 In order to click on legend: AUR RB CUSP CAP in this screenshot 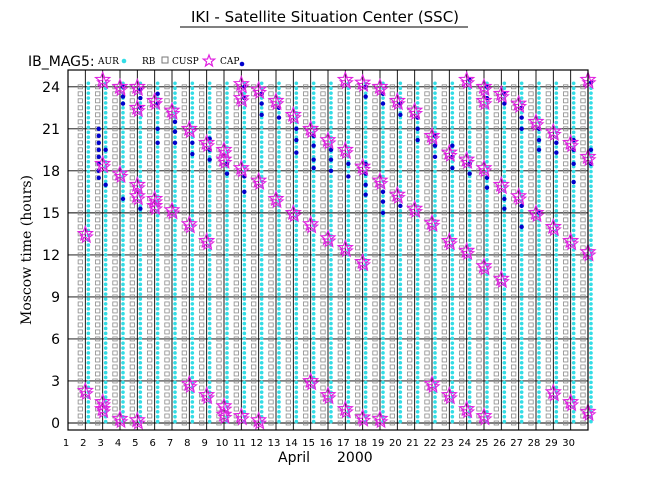, I will do `click(171, 60)`.